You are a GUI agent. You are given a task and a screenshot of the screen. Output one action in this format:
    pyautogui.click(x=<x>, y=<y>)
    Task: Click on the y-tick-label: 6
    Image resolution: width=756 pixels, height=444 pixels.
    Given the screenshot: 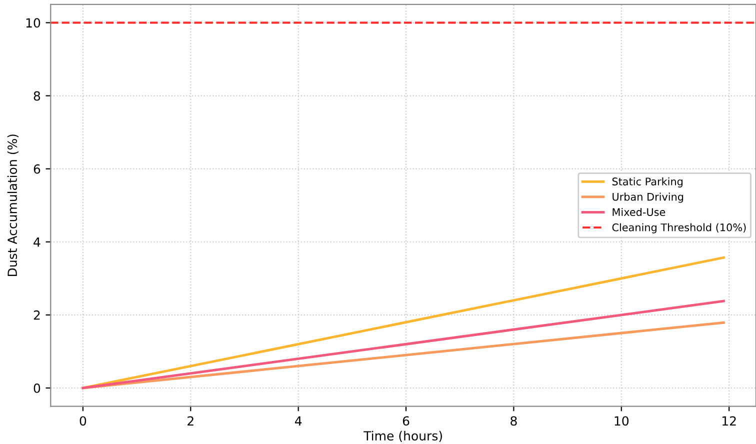 What is the action you would take?
    pyautogui.click(x=37, y=169)
    